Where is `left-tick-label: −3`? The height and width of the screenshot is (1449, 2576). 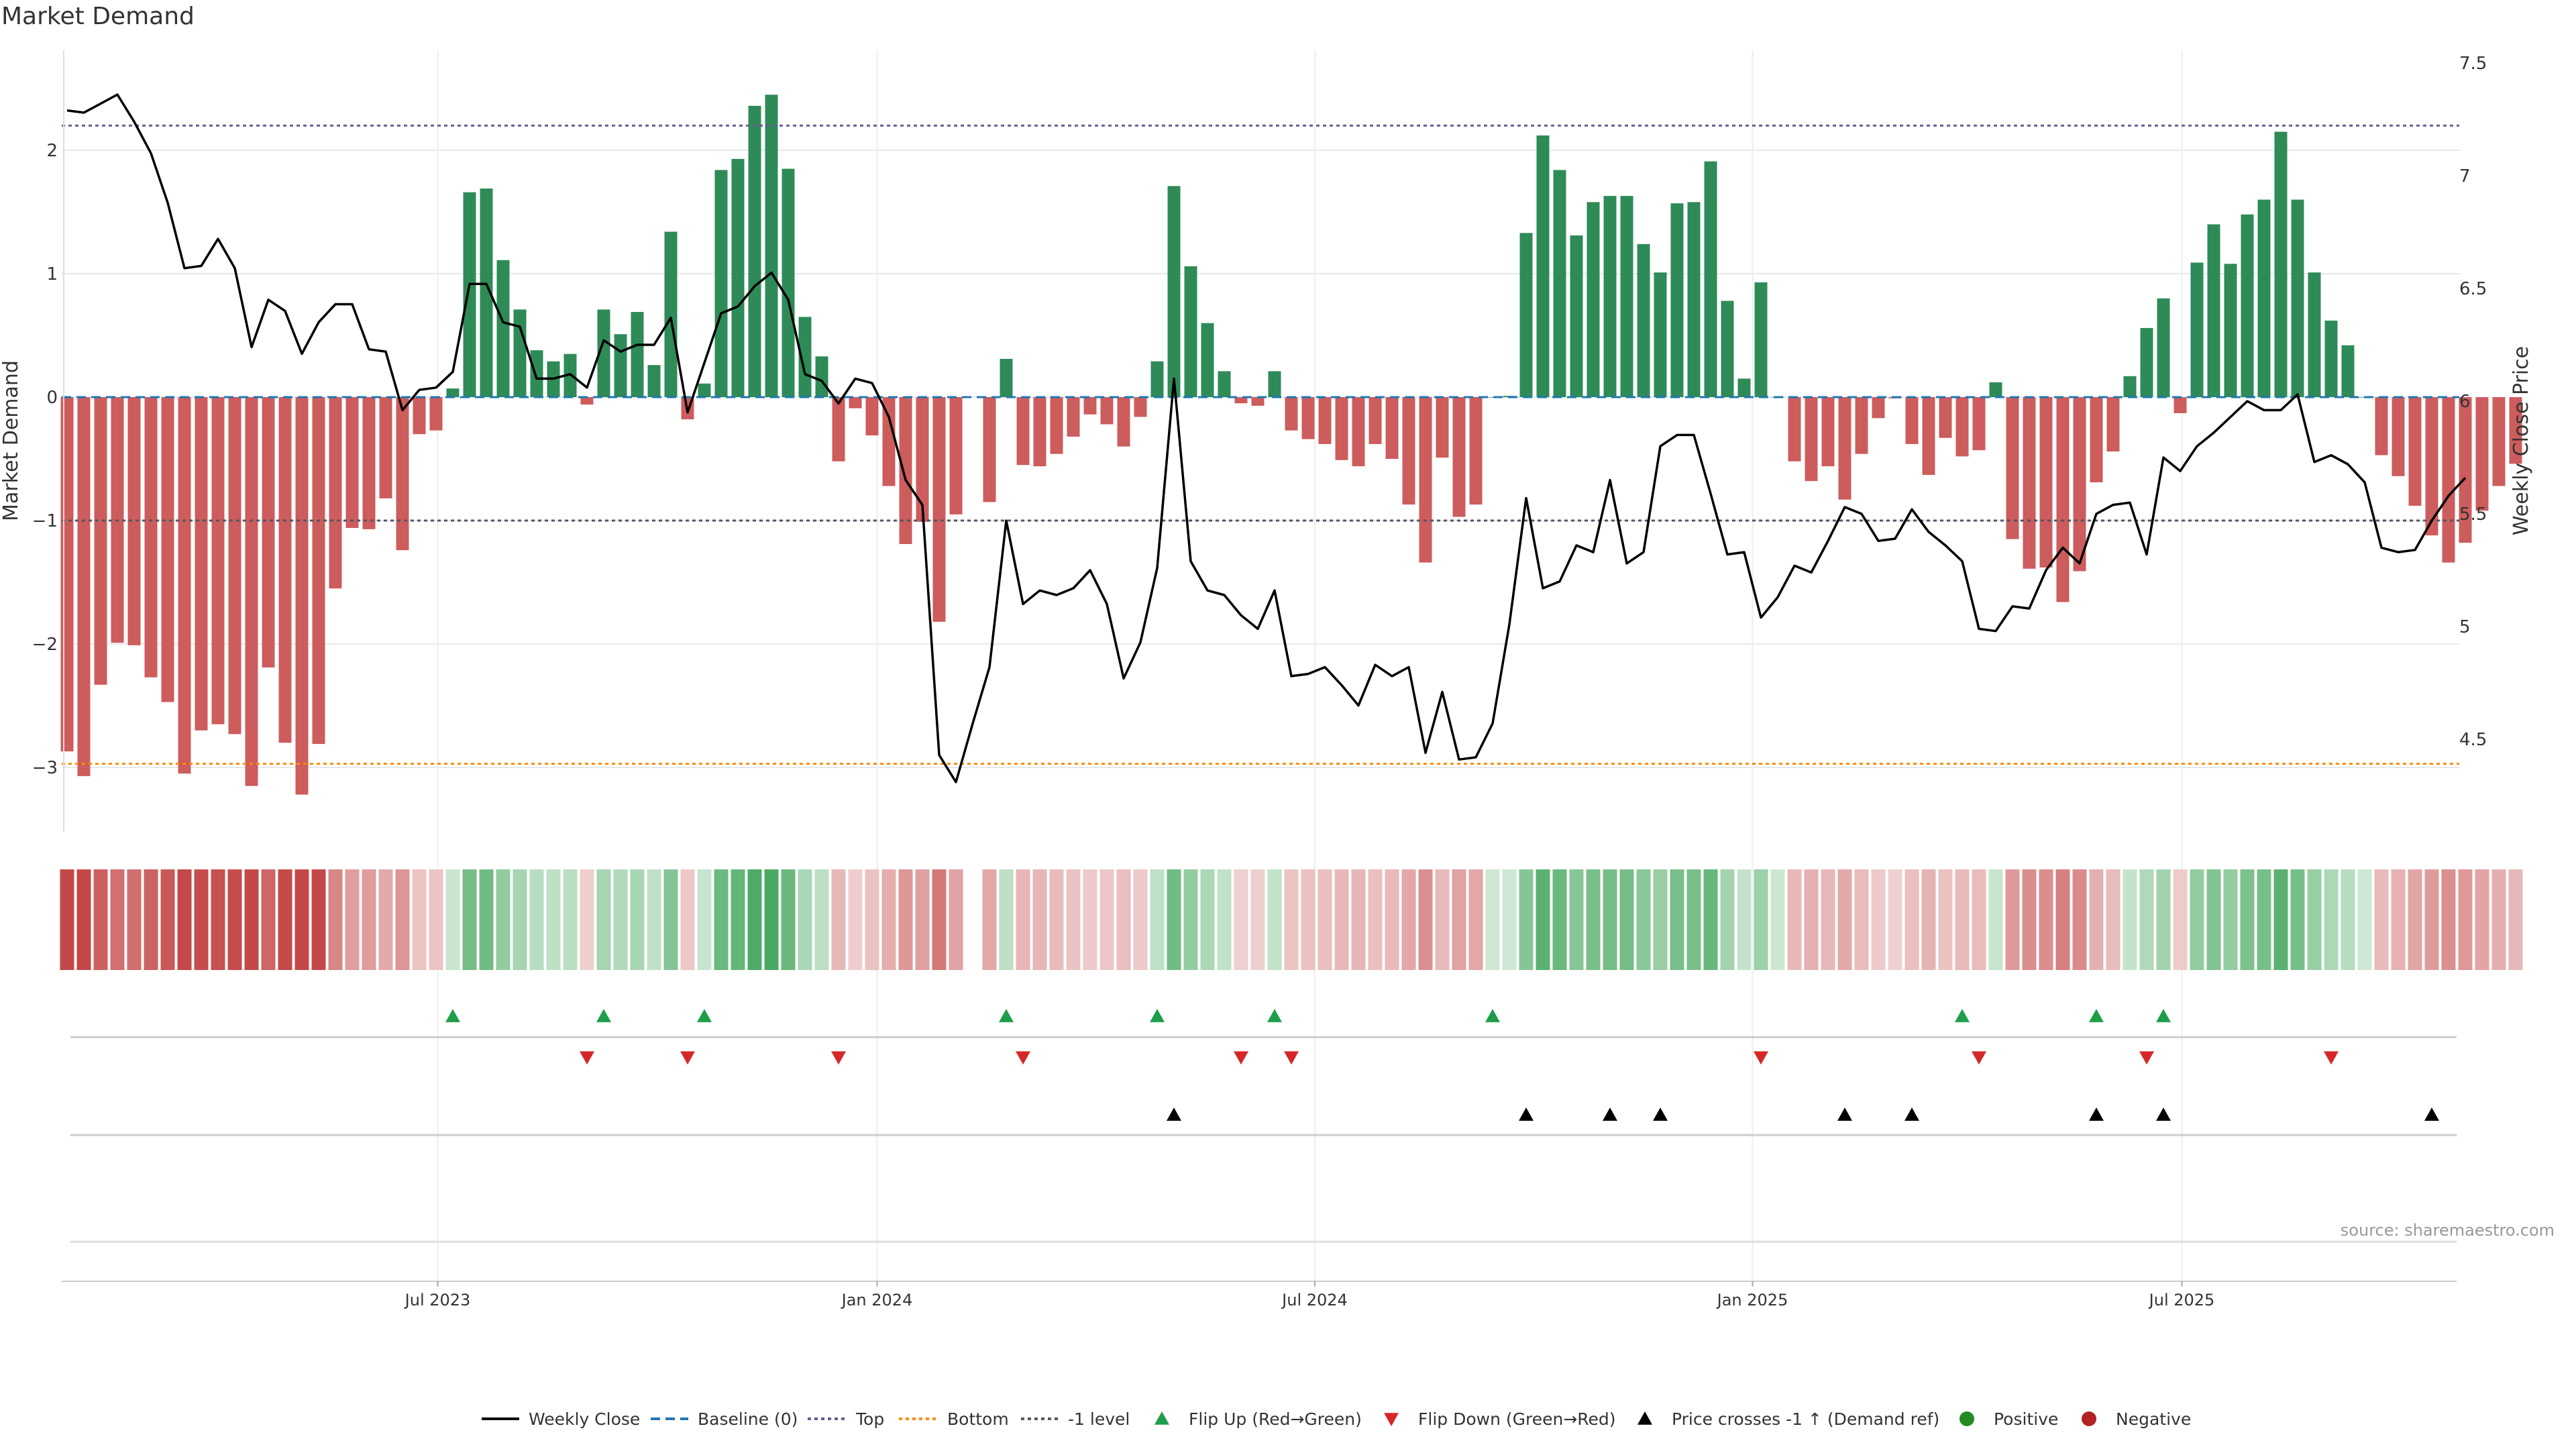
left-tick-label: −3 is located at coordinates (45, 768).